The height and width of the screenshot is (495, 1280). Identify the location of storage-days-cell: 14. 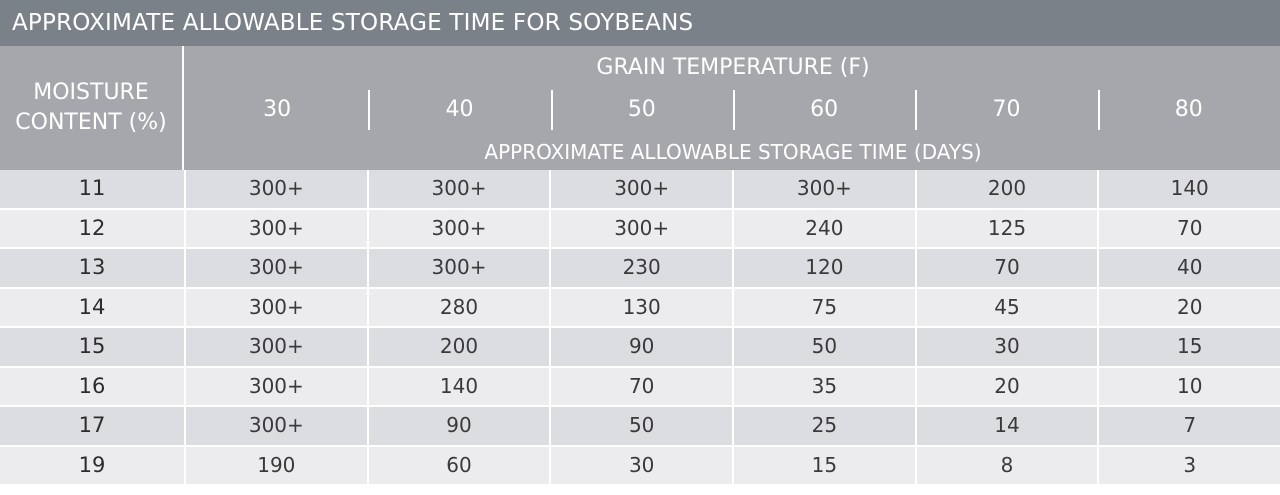
(1008, 427).